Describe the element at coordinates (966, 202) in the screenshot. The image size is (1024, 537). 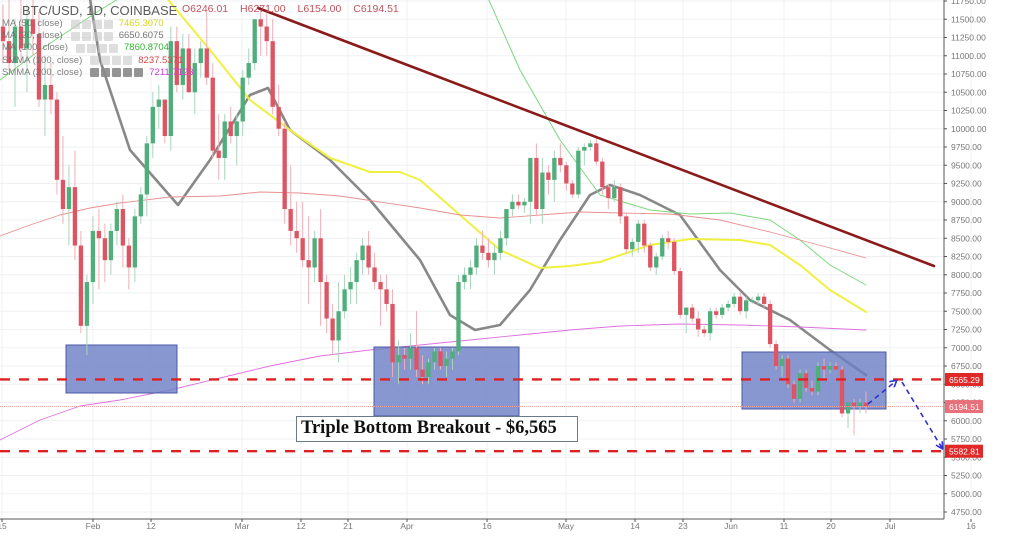
I see `svg-text: 9000.00` at that location.